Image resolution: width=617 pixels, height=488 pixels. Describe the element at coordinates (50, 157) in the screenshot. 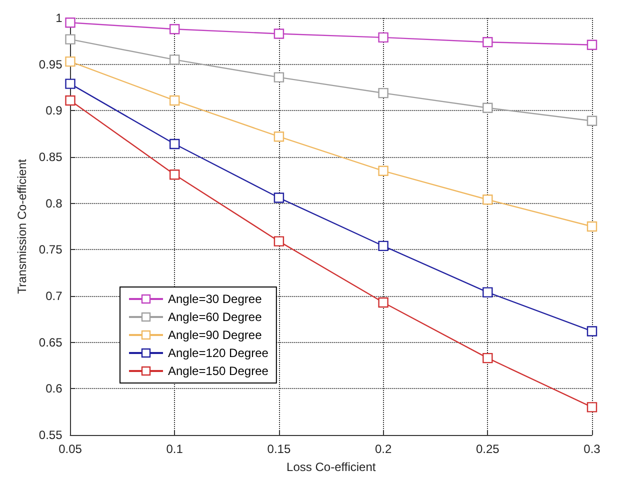

I see `y-tick-label: 0.85` at that location.